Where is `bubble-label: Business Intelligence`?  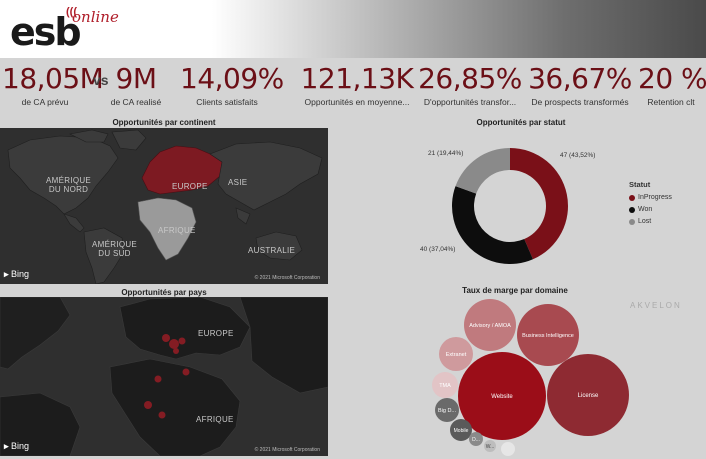 bubble-label: Business Intelligence is located at coordinates (548, 336).